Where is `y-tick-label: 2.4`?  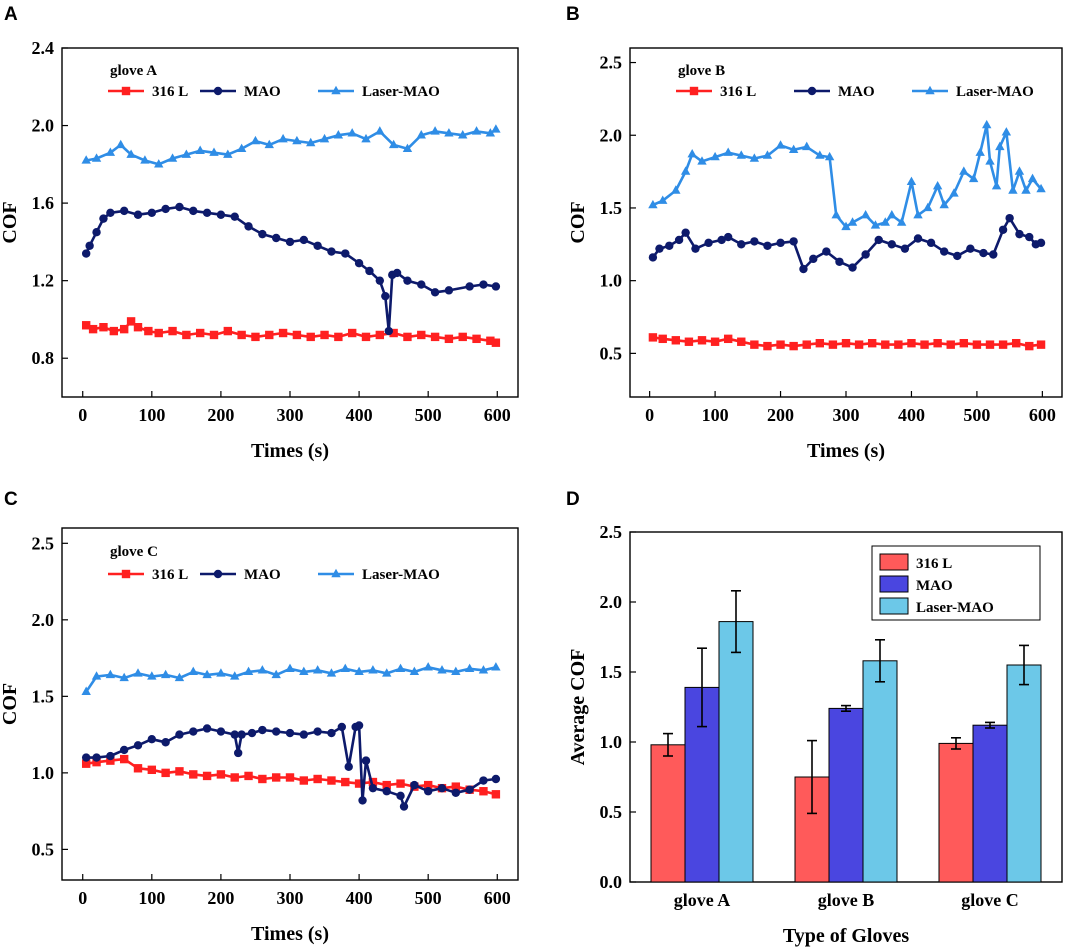 y-tick-label: 2.4 is located at coordinates (43, 48).